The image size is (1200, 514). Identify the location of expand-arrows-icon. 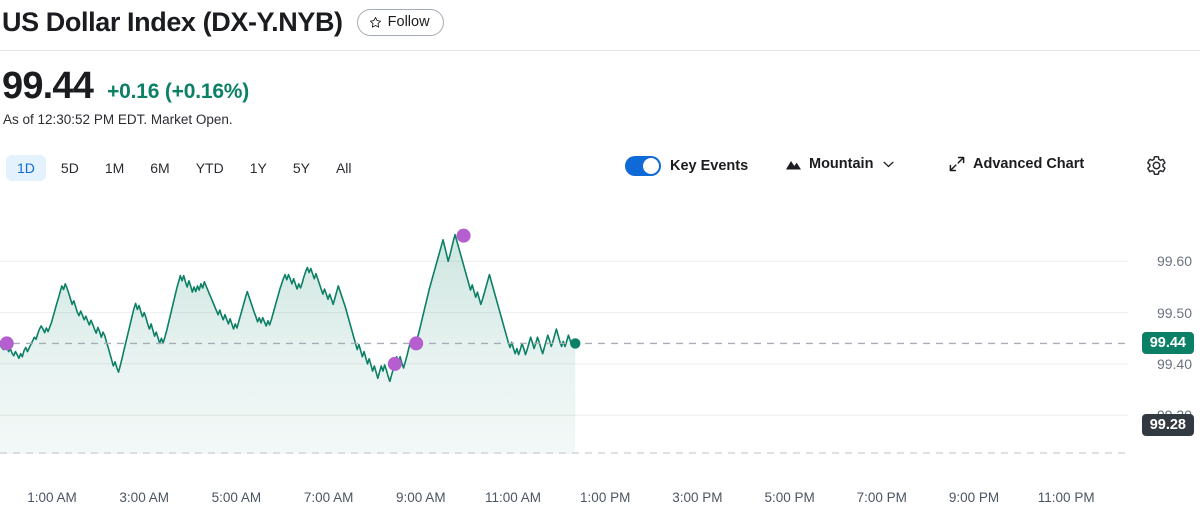
(957, 164).